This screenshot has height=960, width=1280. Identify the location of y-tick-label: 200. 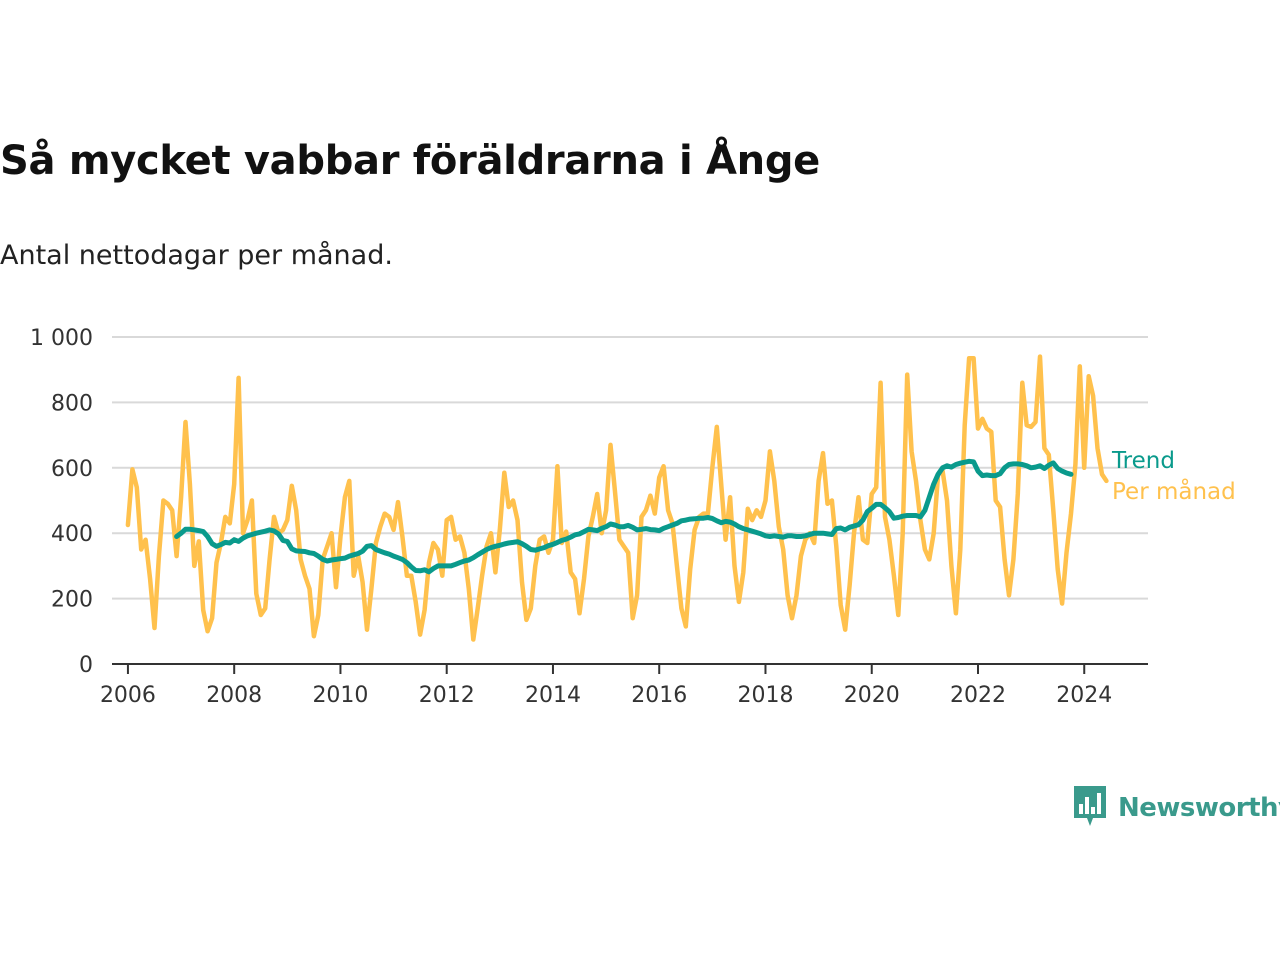
(72, 600).